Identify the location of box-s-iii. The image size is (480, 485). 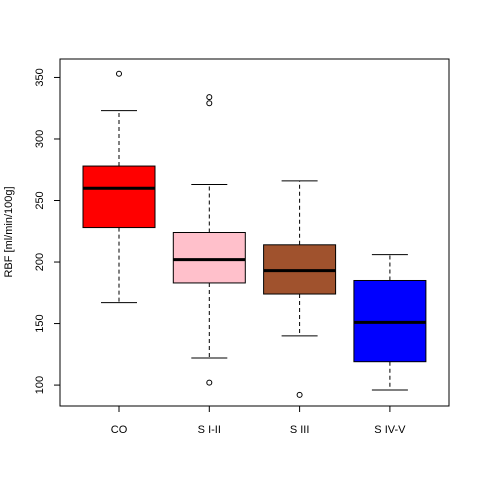
(300, 289).